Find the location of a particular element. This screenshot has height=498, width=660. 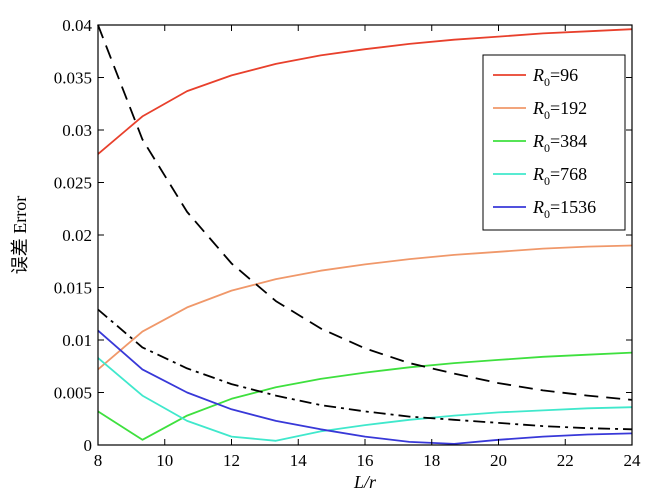

x-tick-label: 20 is located at coordinates (498, 460).